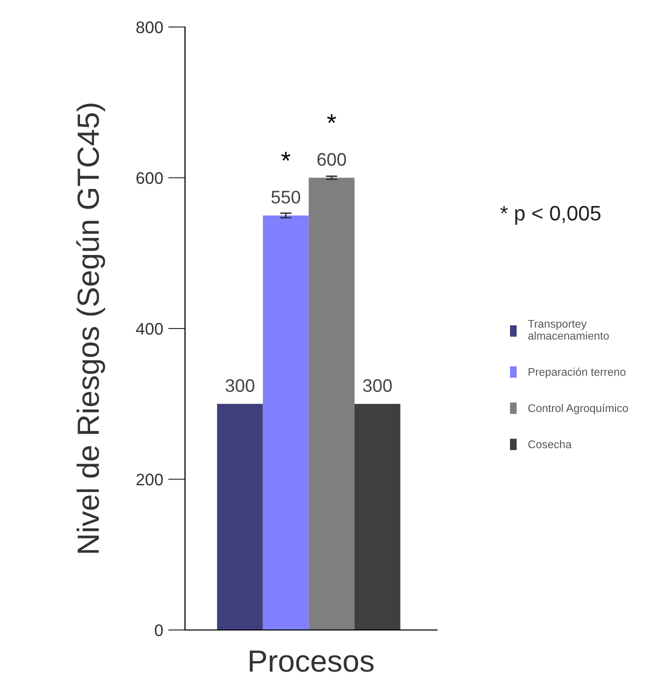 The width and height of the screenshot is (668, 696). I want to click on legend-label: Preparación terreno, so click(577, 373).